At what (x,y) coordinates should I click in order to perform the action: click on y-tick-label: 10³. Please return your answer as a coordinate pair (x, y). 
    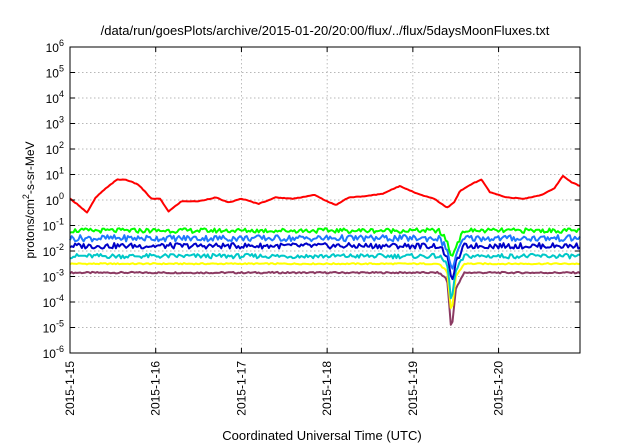
    Looking at the image, I should click on (55, 123).